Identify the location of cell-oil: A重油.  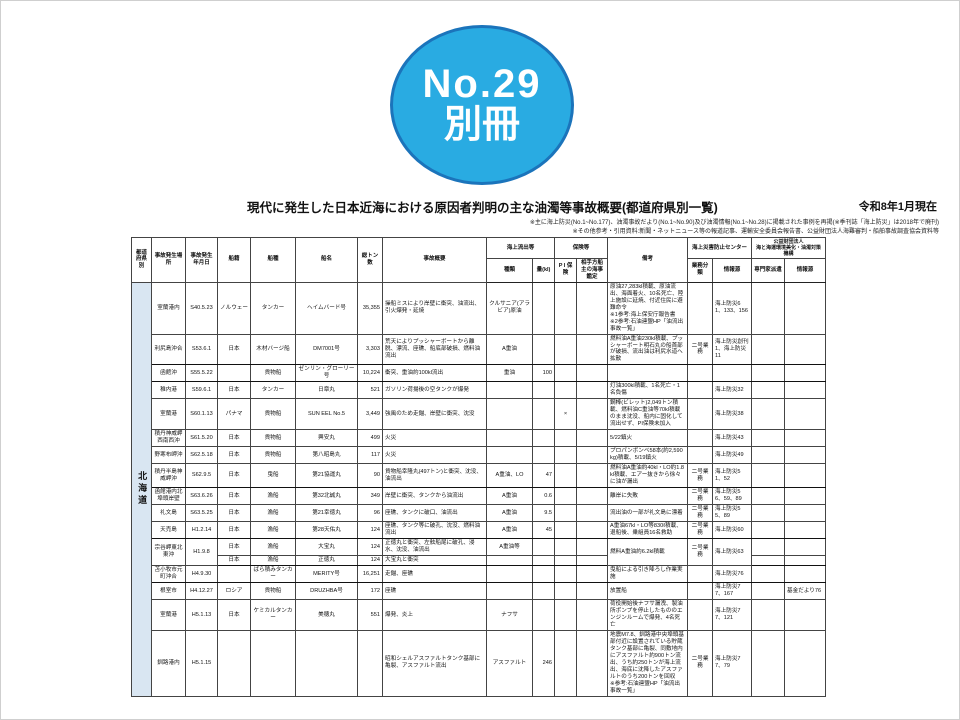
(509, 496).